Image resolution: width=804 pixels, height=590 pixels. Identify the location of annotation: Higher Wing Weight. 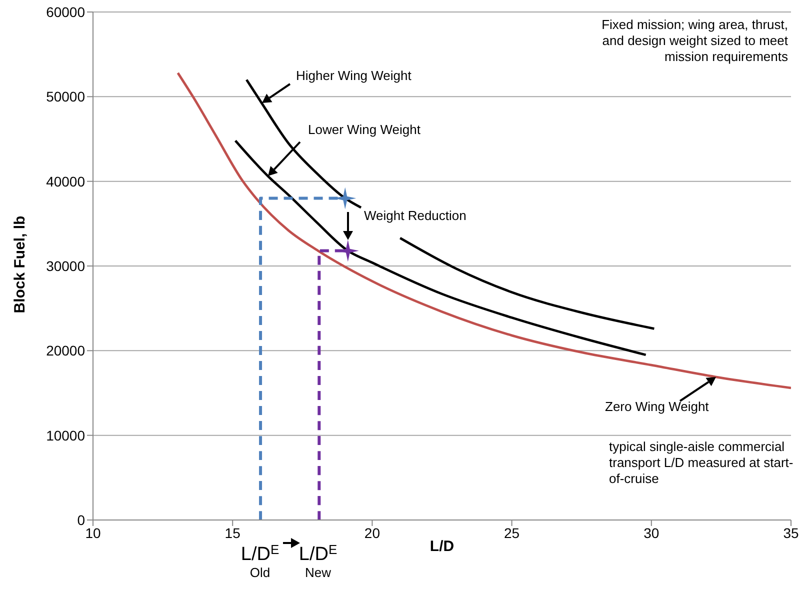
(354, 76).